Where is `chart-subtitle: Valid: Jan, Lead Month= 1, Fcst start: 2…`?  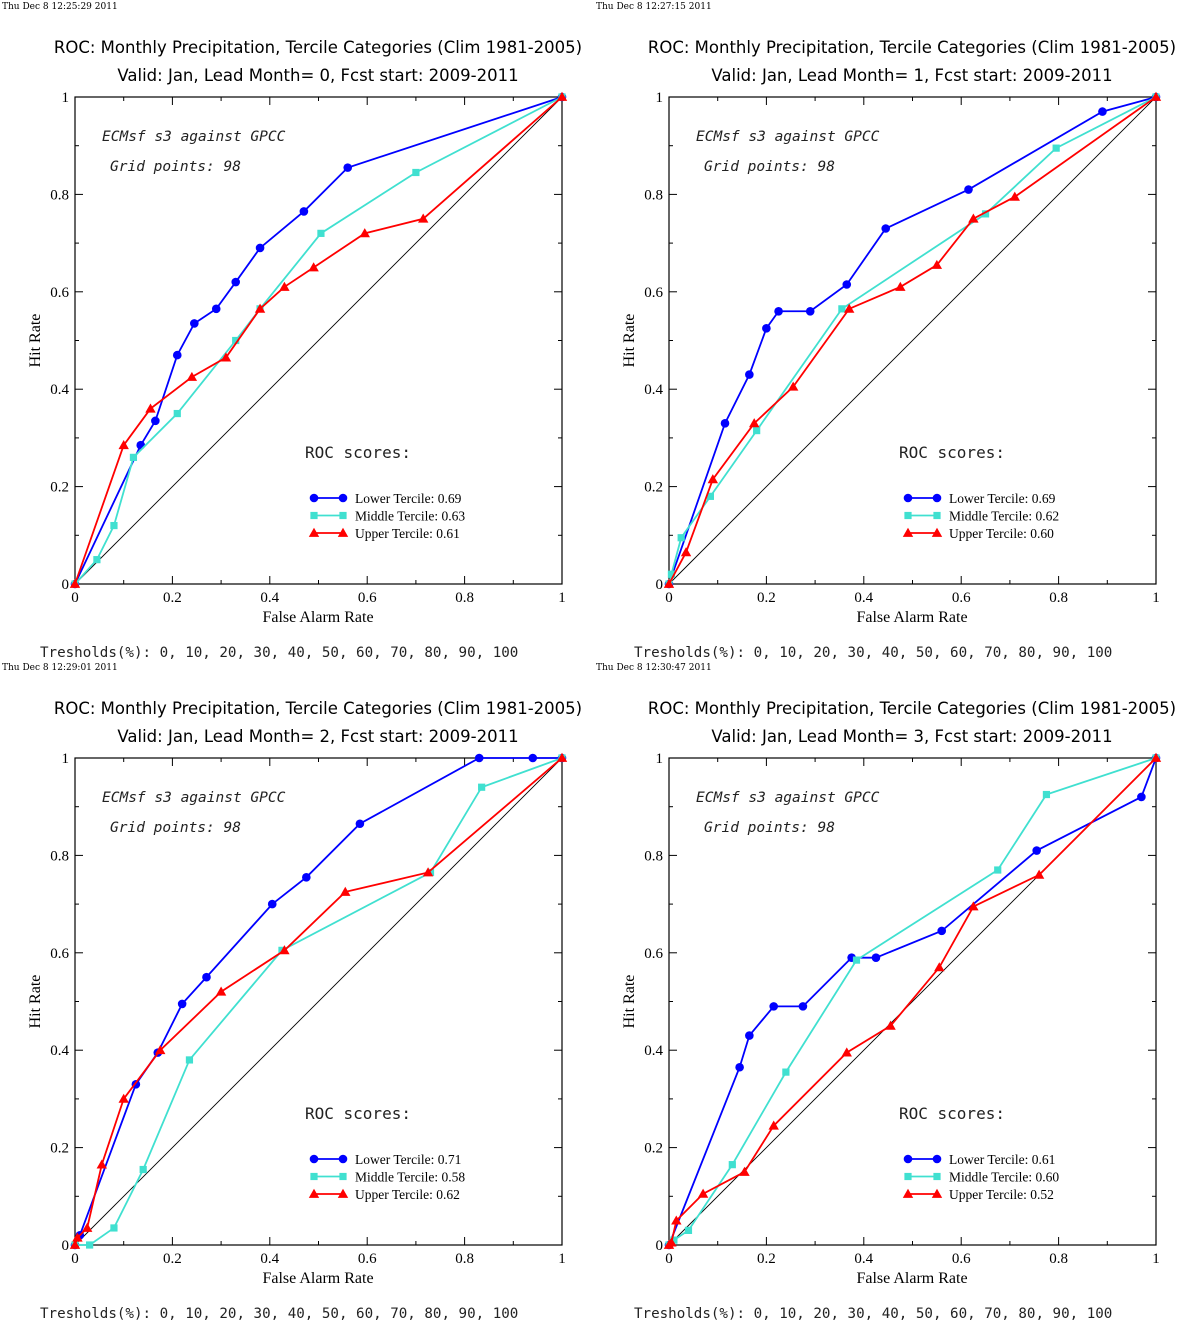
chart-subtitle: Valid: Jan, Lead Month= 1, Fcst start: 2… is located at coordinates (911, 75).